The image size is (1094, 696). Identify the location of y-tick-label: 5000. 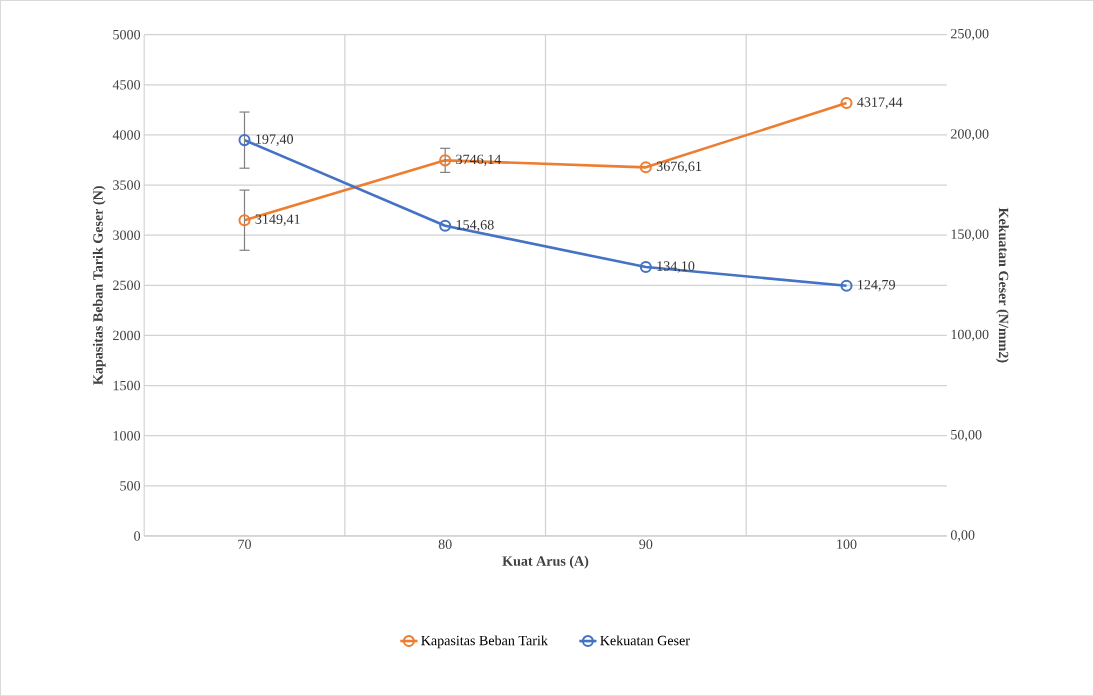
(127, 34).